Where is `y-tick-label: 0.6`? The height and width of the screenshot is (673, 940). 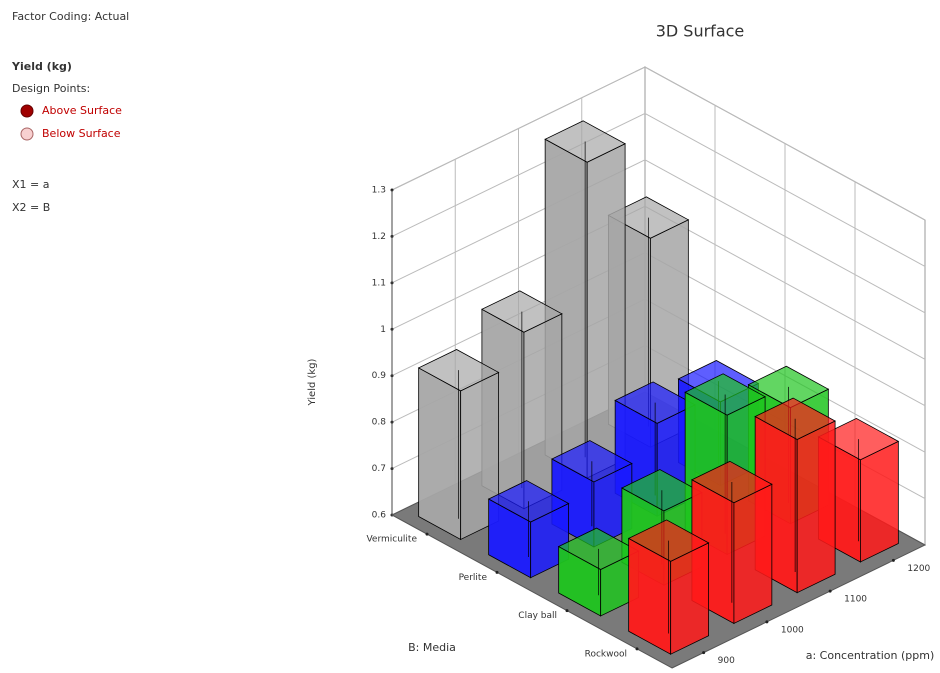
y-tick-label: 0.6 is located at coordinates (379, 516).